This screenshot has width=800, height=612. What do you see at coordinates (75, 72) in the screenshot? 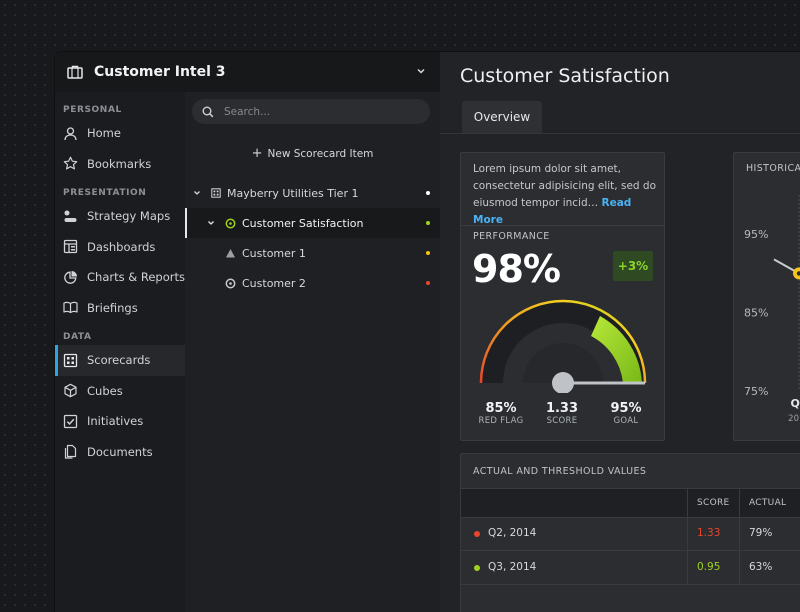
I see `briefcase-icon` at bounding box center [75, 72].